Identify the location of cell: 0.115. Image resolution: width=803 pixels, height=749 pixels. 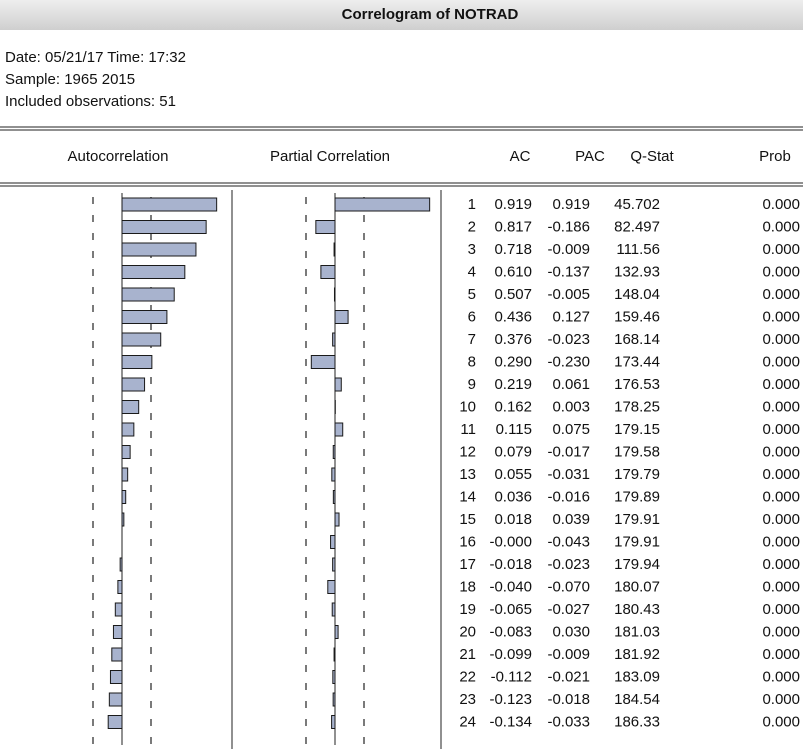
(514, 429).